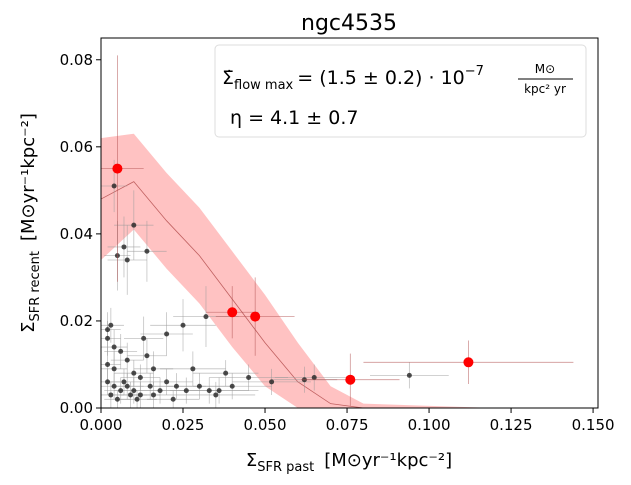 Image resolution: width=631 pixels, height=485 pixels. I want to click on x-tick-label: 0.050, so click(265, 425).